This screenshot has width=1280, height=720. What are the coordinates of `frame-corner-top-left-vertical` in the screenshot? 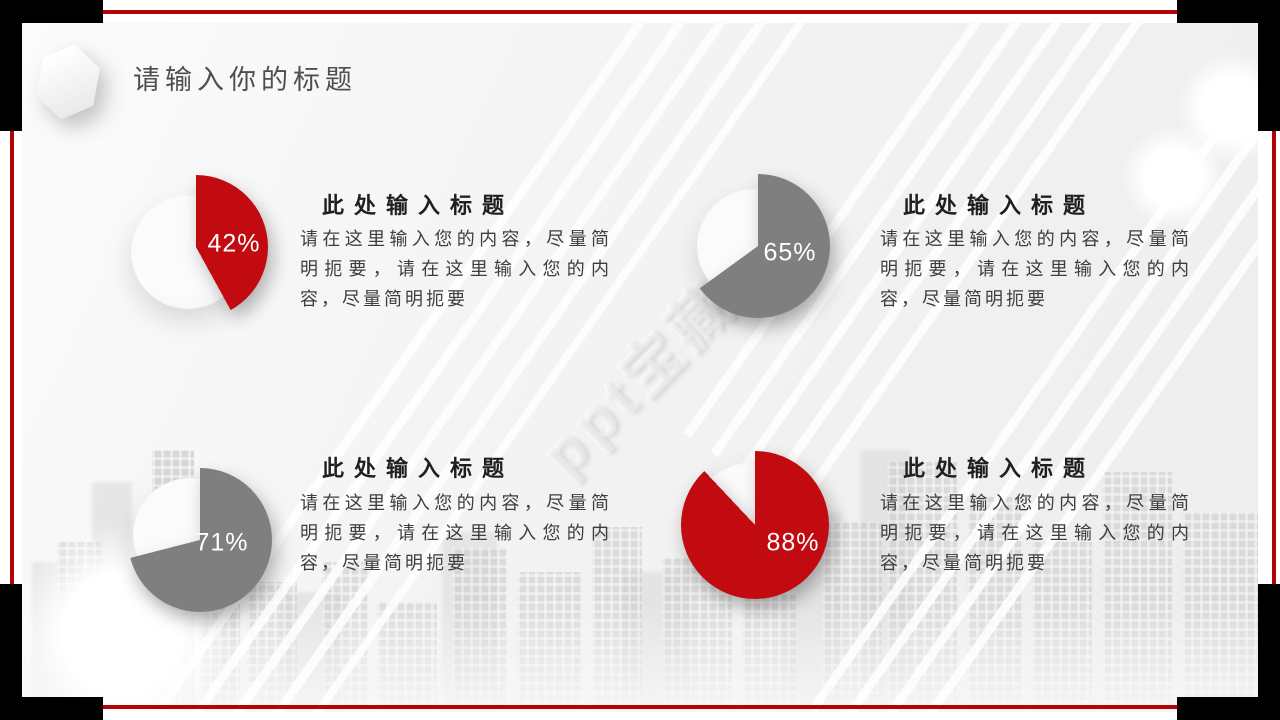 It's located at (11, 65).